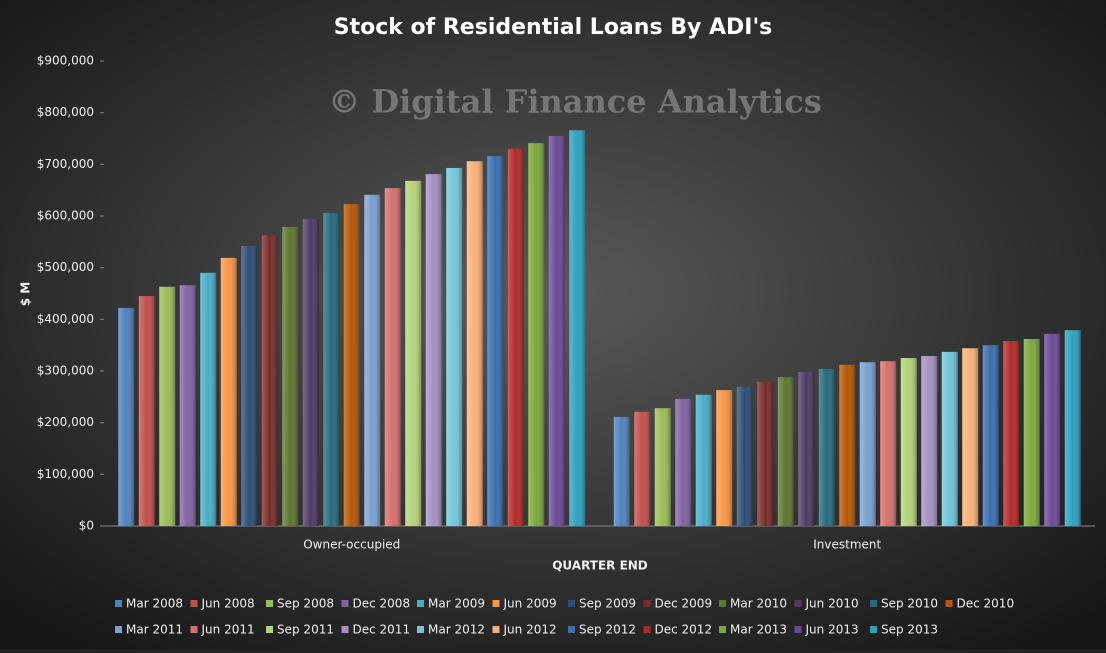 This screenshot has height=653, width=1106. What do you see at coordinates (228, 630) in the screenshot?
I see `legend-label: Jun 2011` at bounding box center [228, 630].